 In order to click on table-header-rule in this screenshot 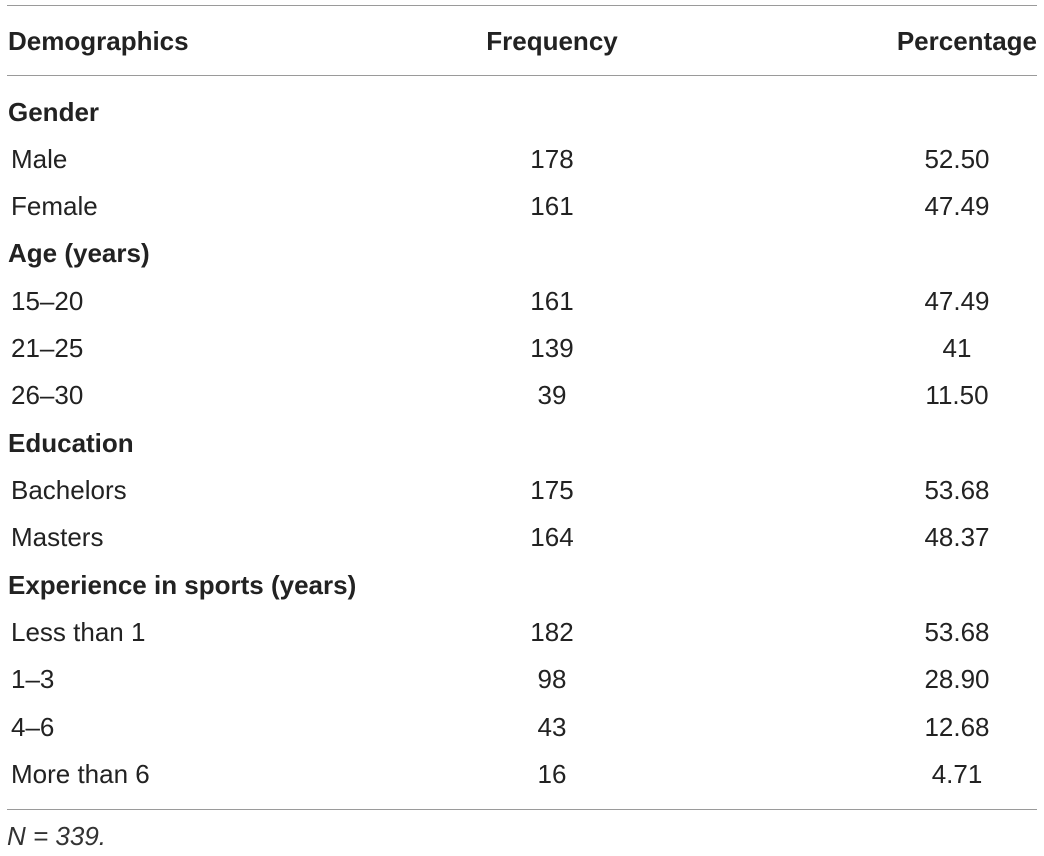, I will do `click(522, 75)`.